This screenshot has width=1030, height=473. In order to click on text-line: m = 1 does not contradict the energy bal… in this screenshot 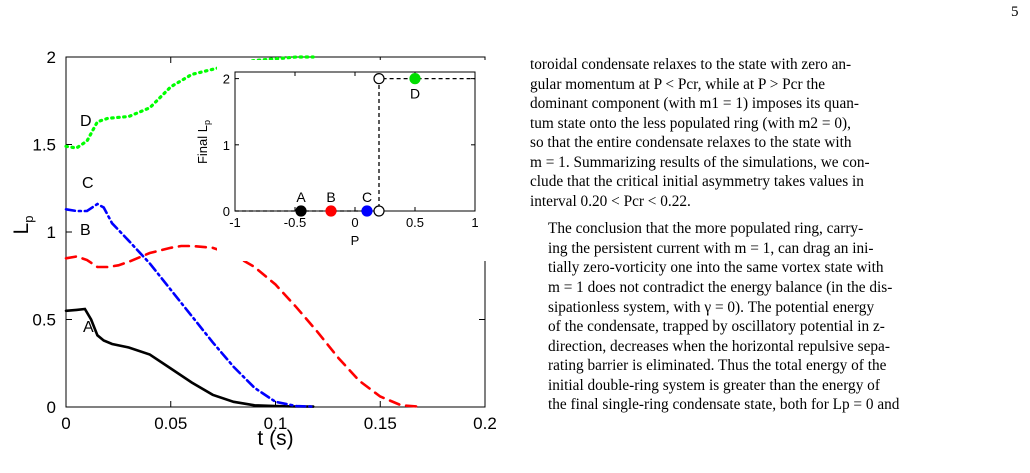, I will do `click(720, 288)`.